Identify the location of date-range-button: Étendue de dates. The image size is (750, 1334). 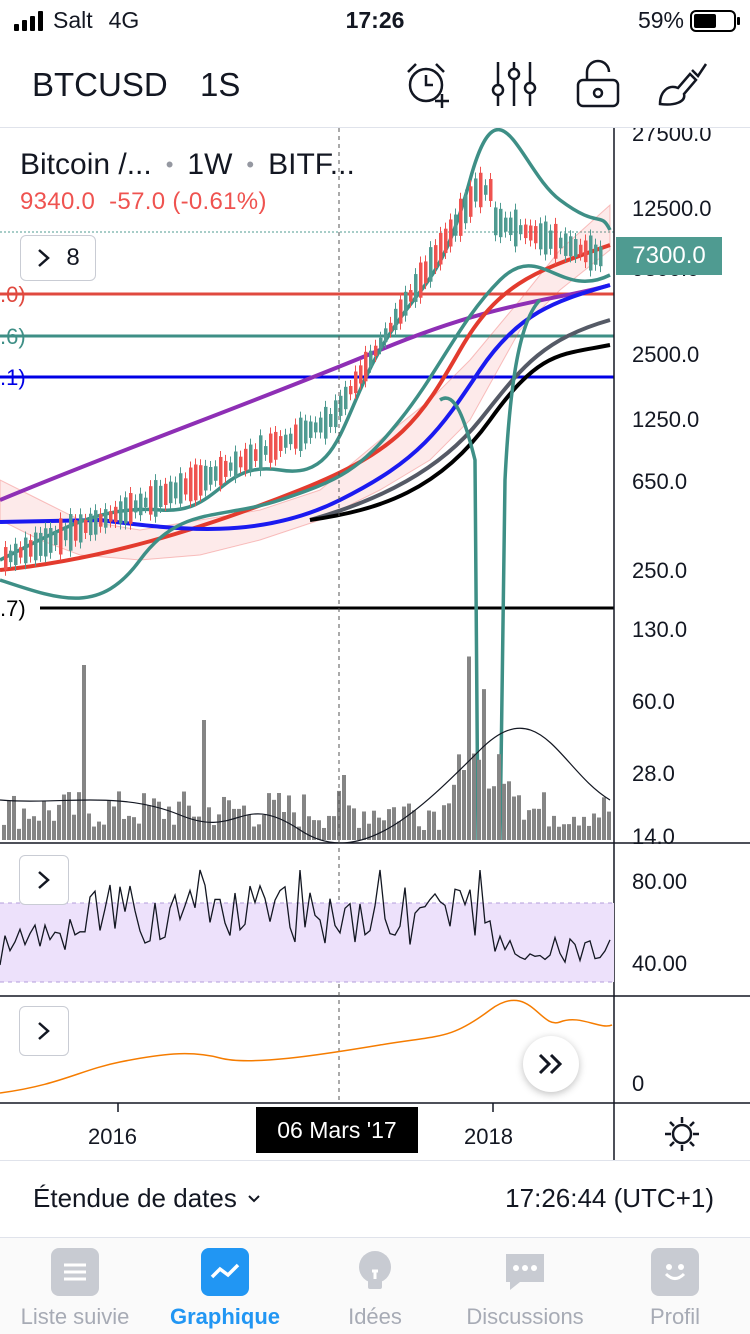
(147, 1198).